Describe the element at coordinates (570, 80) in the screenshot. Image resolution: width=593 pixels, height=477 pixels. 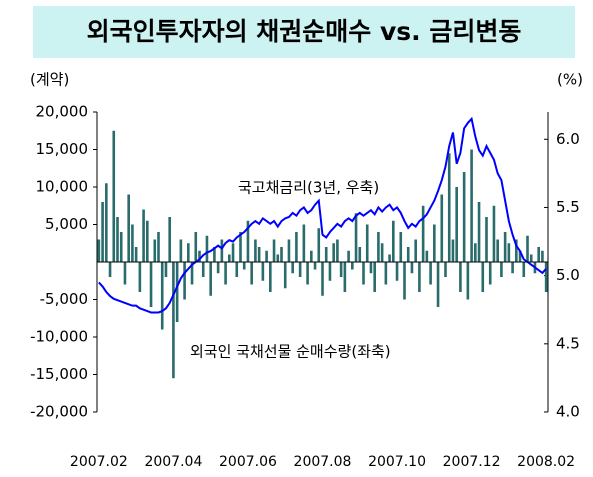
I see `y2-unit: (%)` at that location.